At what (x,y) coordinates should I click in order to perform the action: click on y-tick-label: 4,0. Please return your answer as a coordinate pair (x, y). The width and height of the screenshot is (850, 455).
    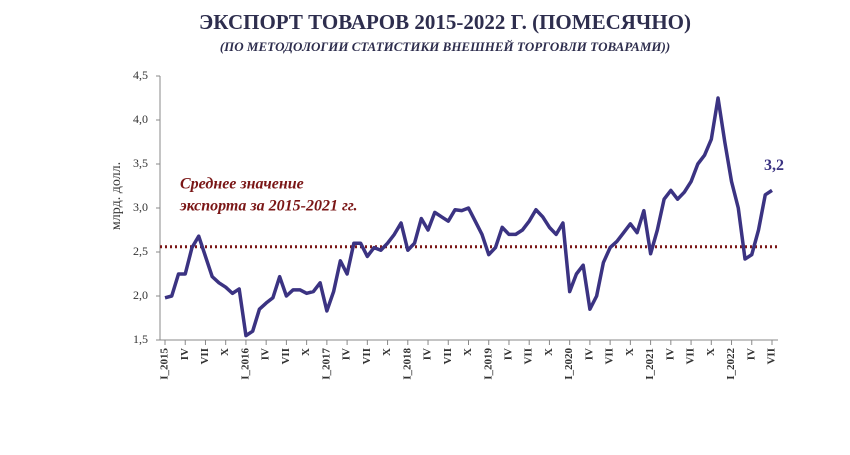
    Looking at the image, I should click on (140, 119).